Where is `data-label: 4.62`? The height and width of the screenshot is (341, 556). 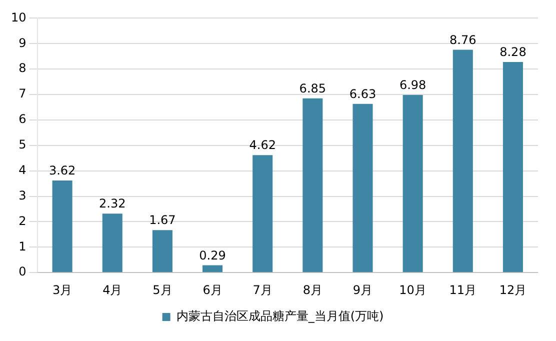 data-label: 4.62 is located at coordinates (262, 145).